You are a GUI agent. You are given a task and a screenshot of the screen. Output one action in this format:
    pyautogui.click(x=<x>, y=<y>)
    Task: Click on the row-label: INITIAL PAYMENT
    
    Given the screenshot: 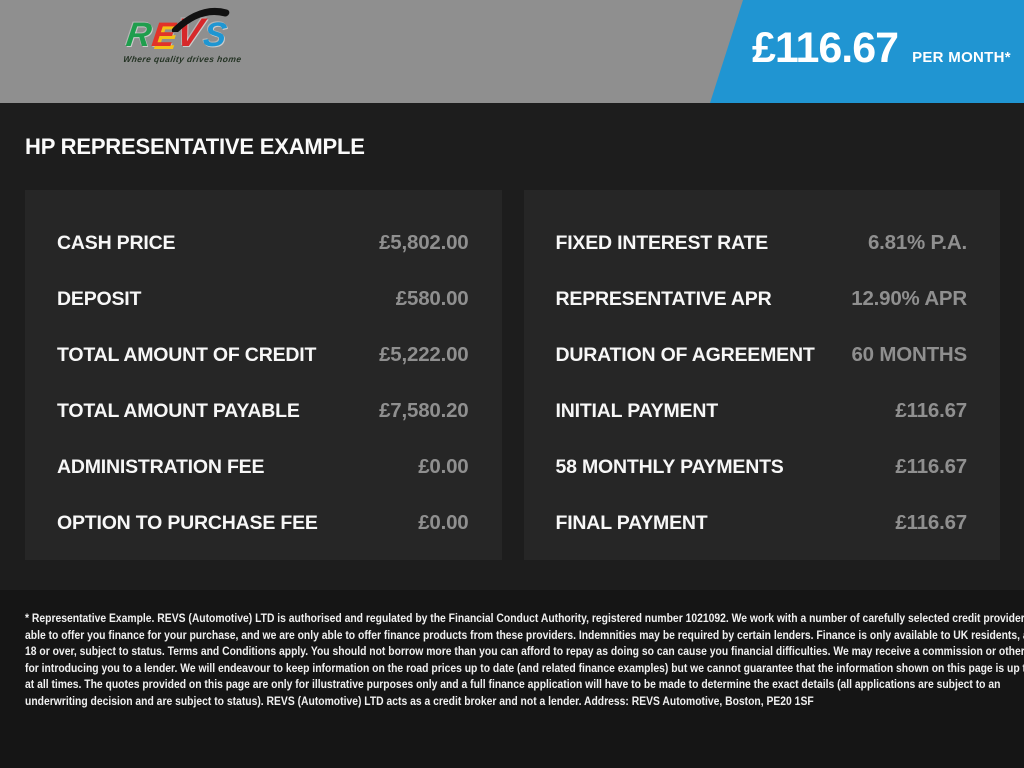 What is the action you would take?
    pyautogui.click(x=637, y=410)
    